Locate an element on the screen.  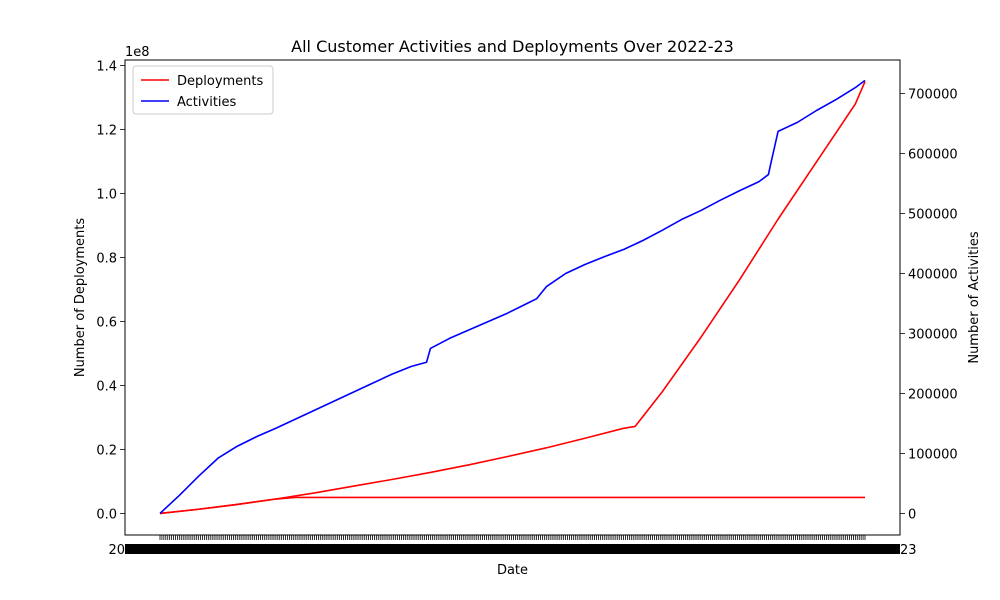
x-axis-label: Date is located at coordinates (512, 570).